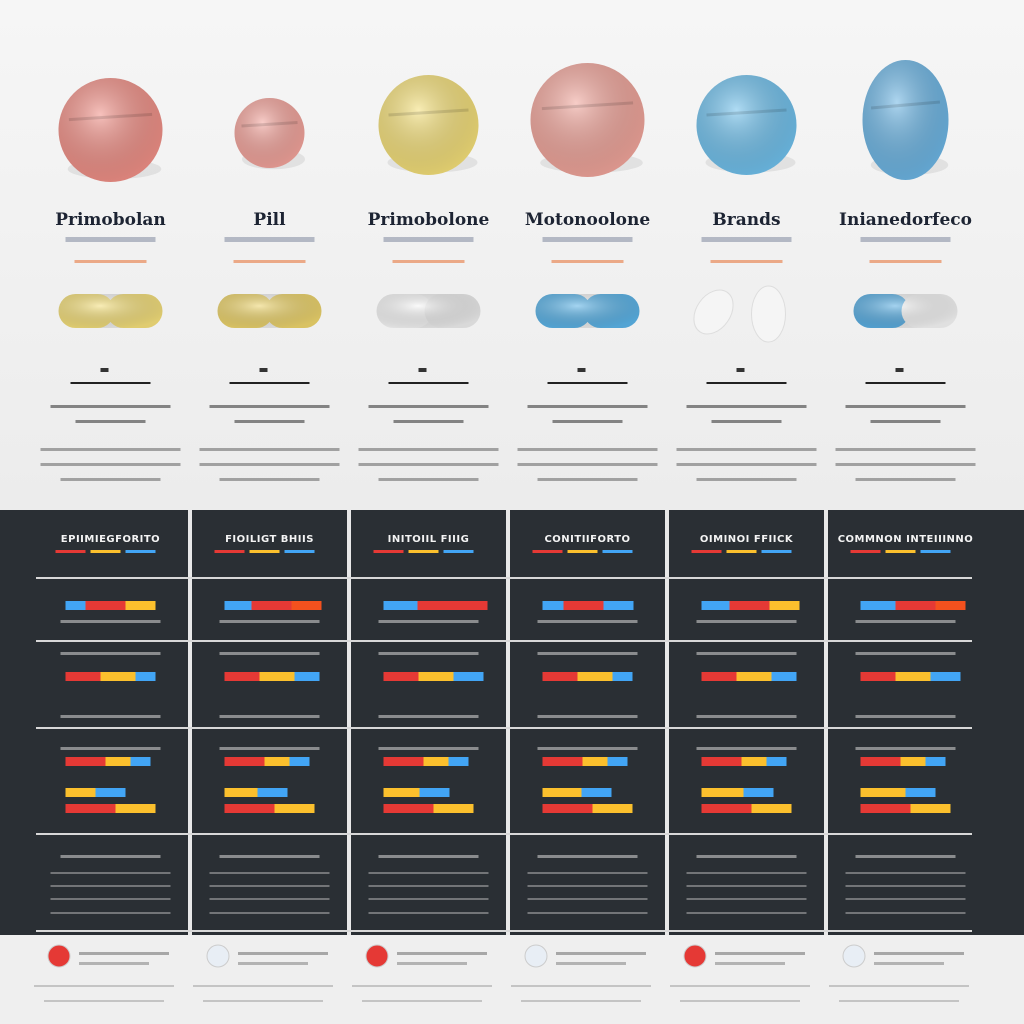 This screenshot has width=1024, height=1024. What do you see at coordinates (512, 979) in the screenshot?
I see `bottom-area` at bounding box center [512, 979].